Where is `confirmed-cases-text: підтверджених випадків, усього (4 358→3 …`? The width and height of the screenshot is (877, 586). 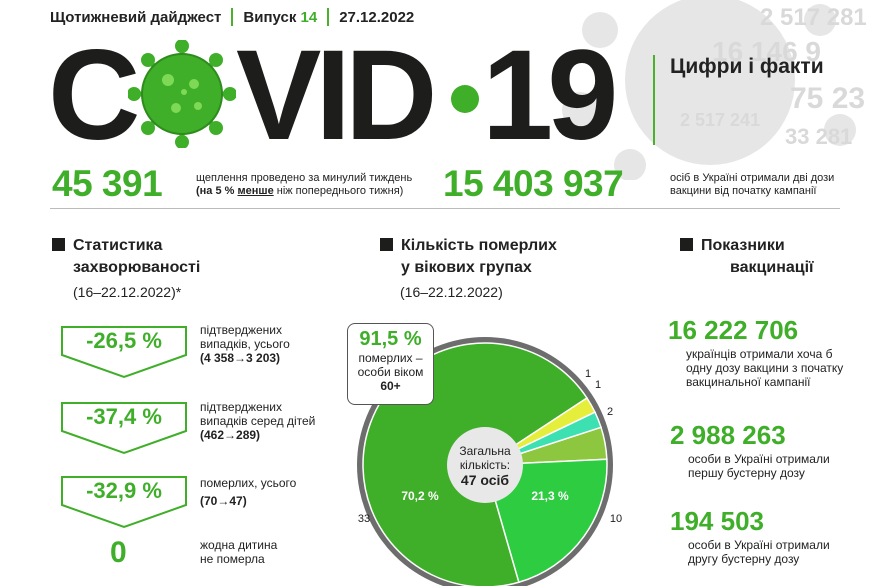
confirmed-cases-text: підтверджених випадків, усього (4 358→3 … is located at coordinates (245, 344).